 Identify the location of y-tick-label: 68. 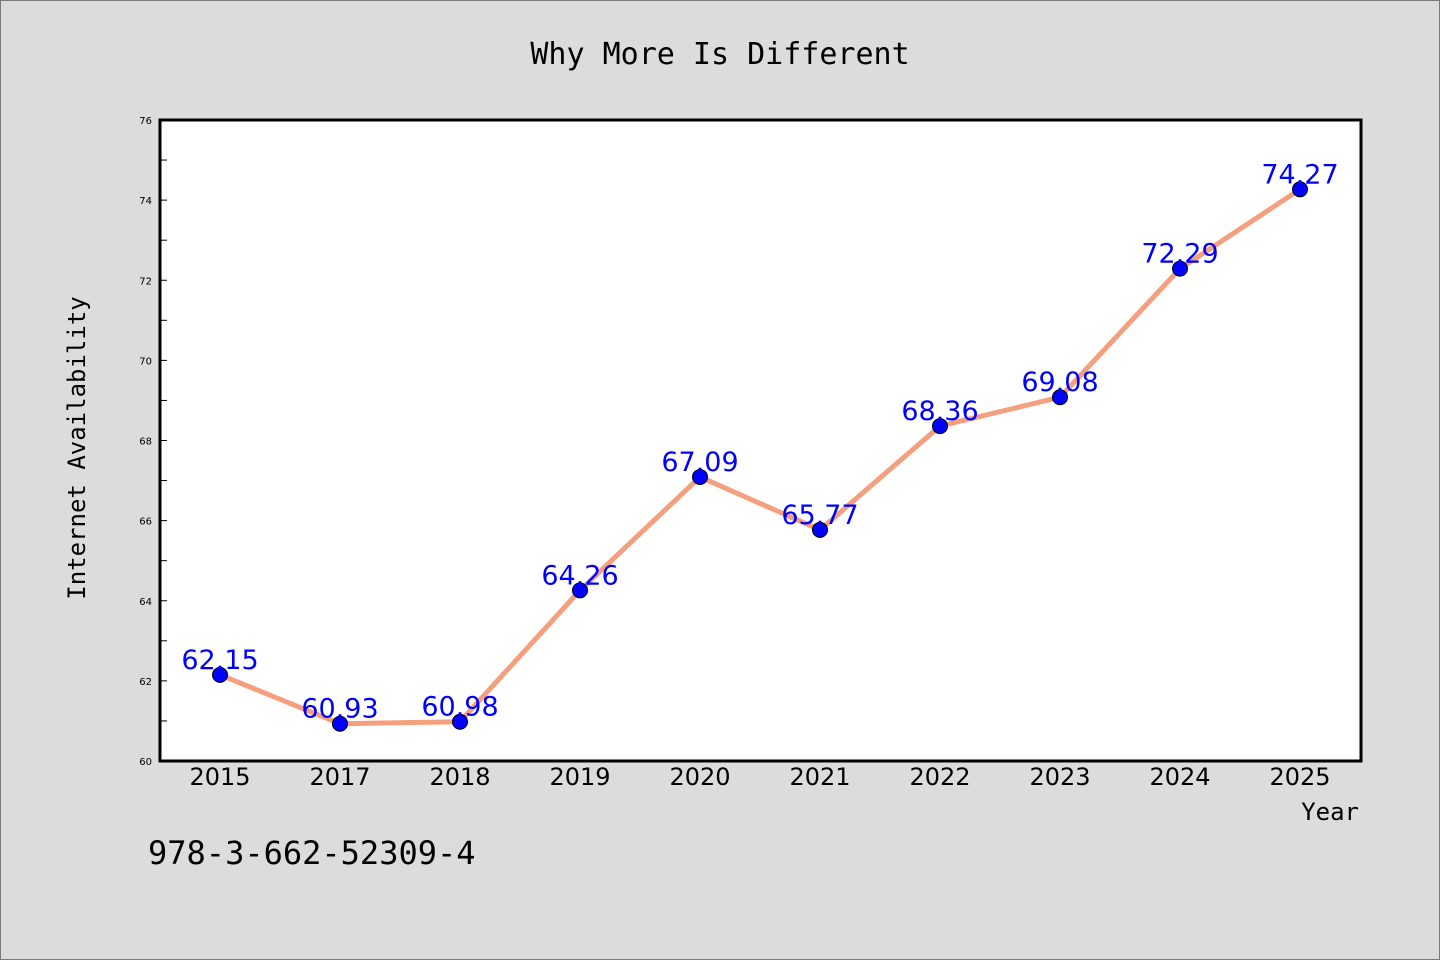
(145, 442).